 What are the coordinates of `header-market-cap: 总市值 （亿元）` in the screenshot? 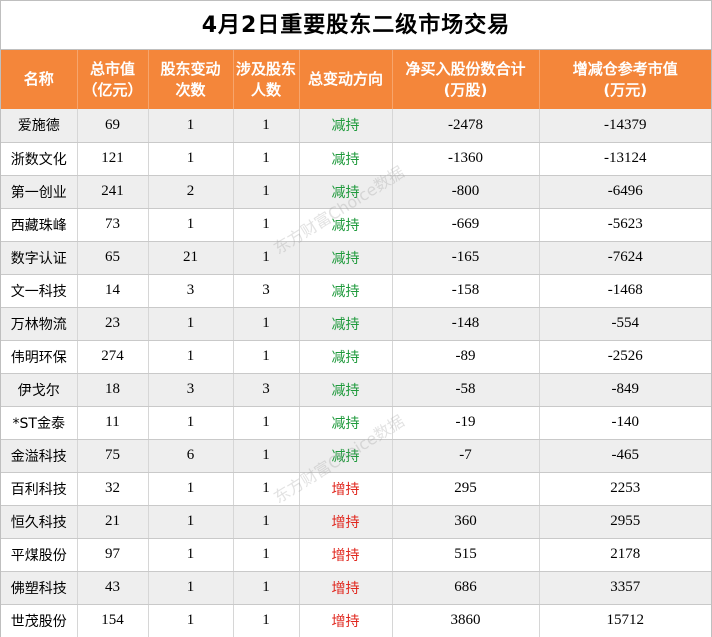 It's located at (113, 79).